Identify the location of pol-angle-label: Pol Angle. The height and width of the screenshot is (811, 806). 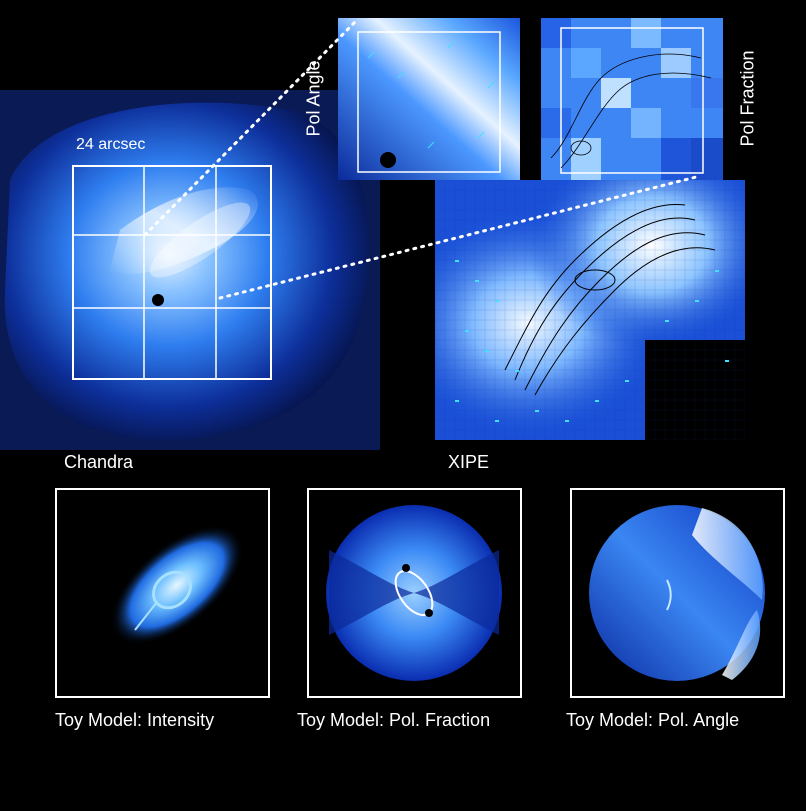
(313, 98).